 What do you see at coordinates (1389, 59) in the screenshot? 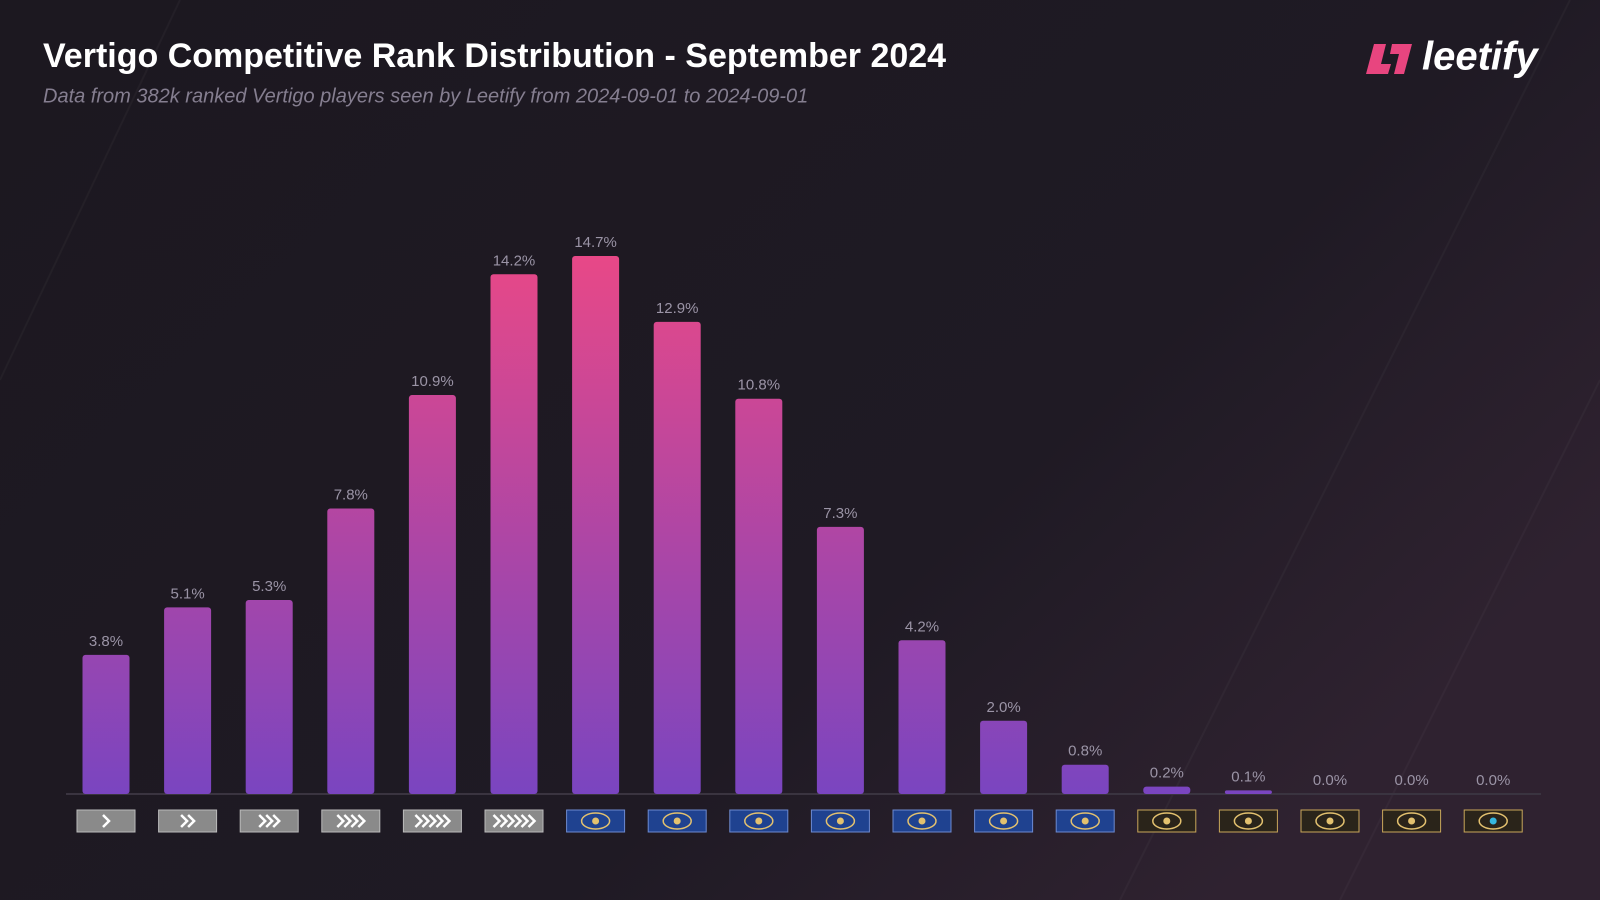
I see `logo-icon` at bounding box center [1389, 59].